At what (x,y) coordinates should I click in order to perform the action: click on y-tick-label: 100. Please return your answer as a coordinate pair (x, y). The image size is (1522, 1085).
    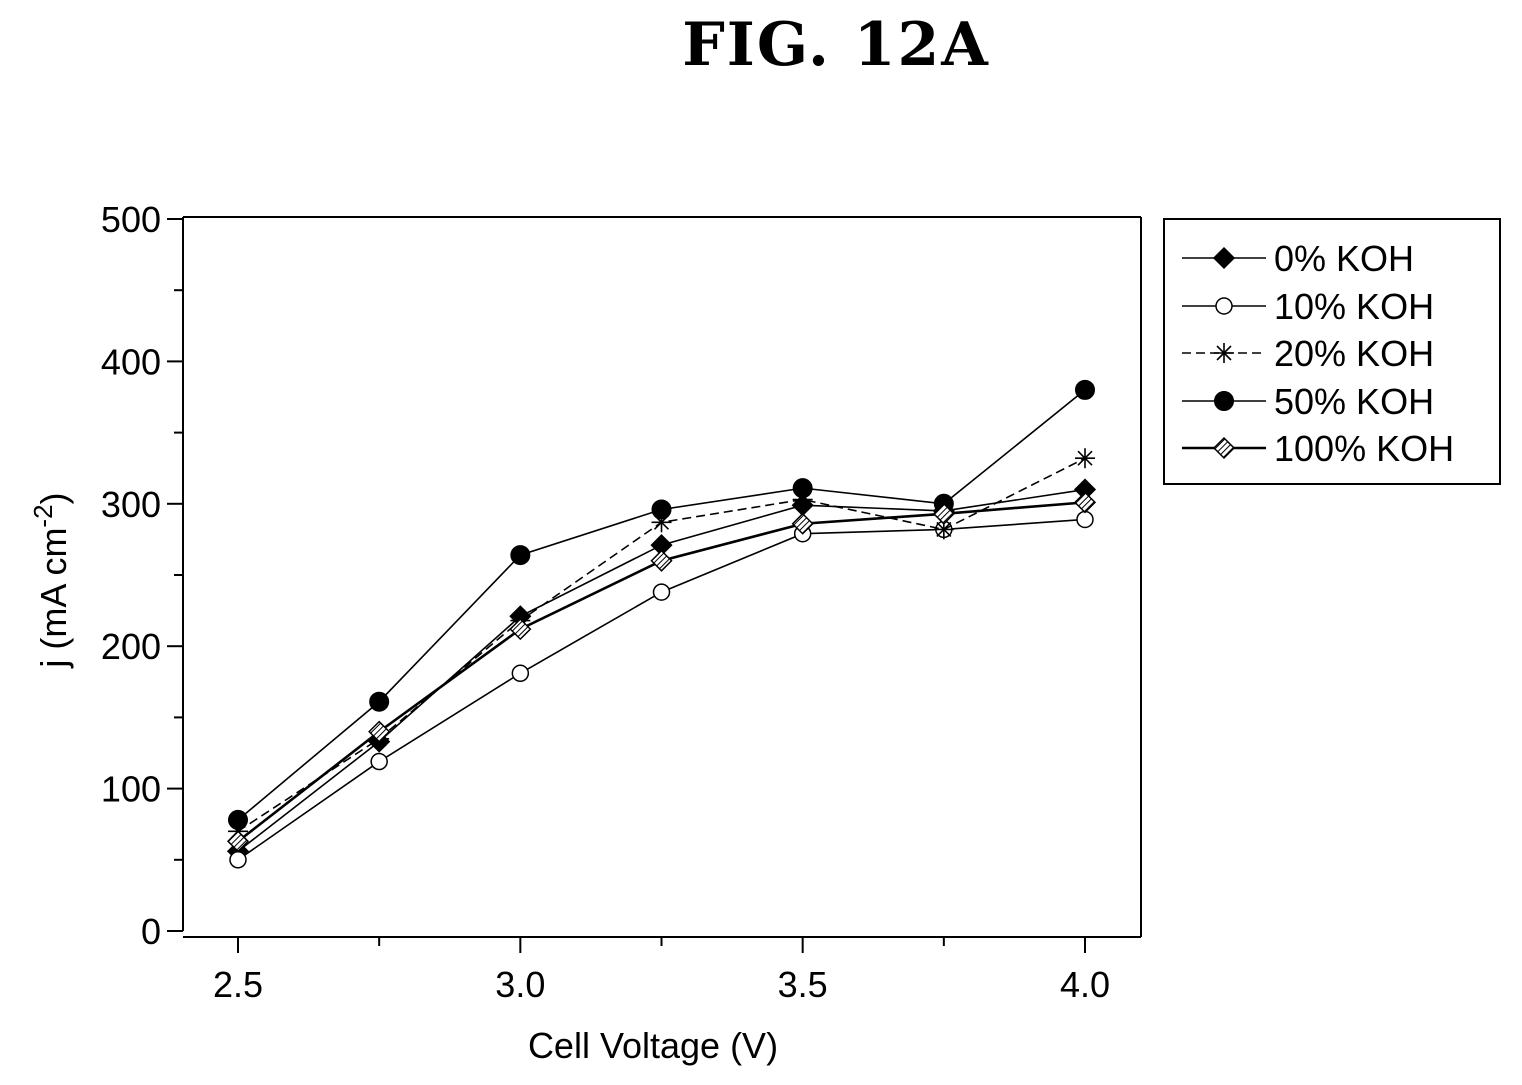
    Looking at the image, I should click on (131, 789).